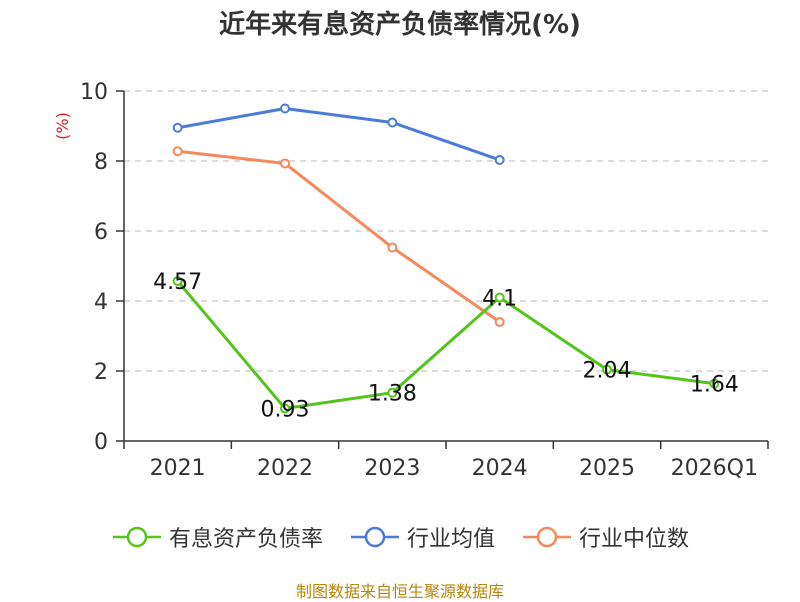  What do you see at coordinates (399, 591) in the screenshot?
I see `source-note: 制图数据来自恒生聚源数据库` at bounding box center [399, 591].